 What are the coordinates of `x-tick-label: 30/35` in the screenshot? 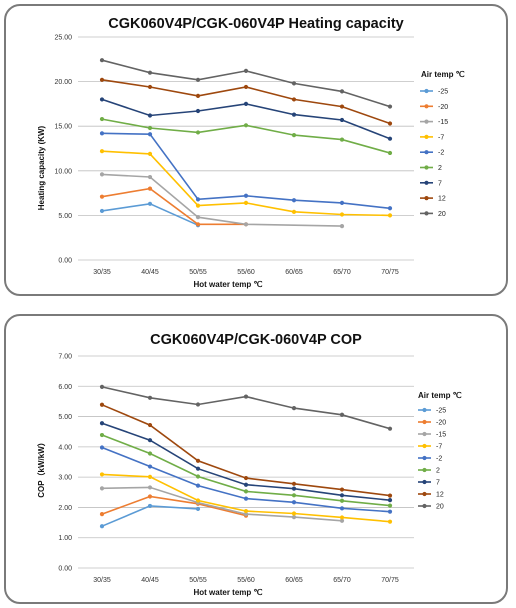 It's located at (102, 272).